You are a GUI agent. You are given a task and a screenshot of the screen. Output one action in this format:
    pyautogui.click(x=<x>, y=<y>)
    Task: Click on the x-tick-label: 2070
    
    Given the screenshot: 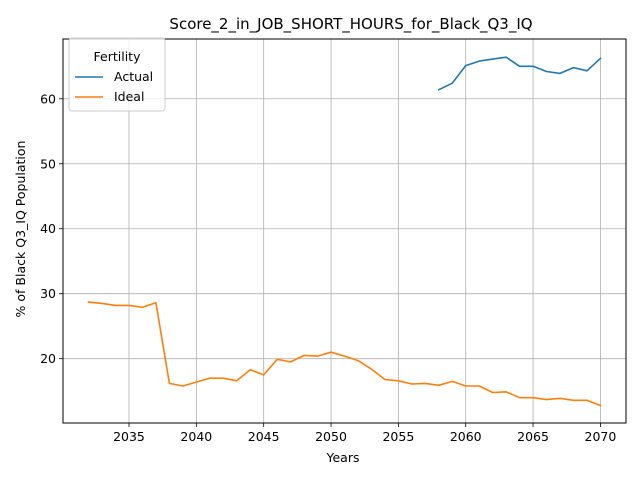 What is the action you would take?
    pyautogui.click(x=601, y=436)
    